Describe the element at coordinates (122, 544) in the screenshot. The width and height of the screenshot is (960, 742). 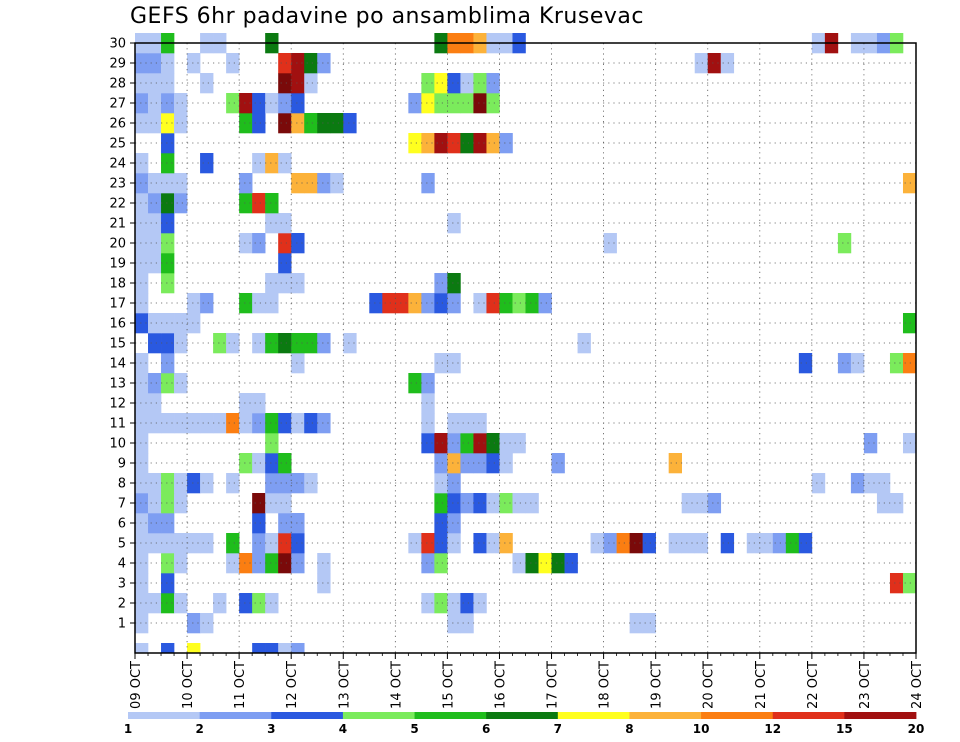
I see `y-tick-label: 5` at that location.